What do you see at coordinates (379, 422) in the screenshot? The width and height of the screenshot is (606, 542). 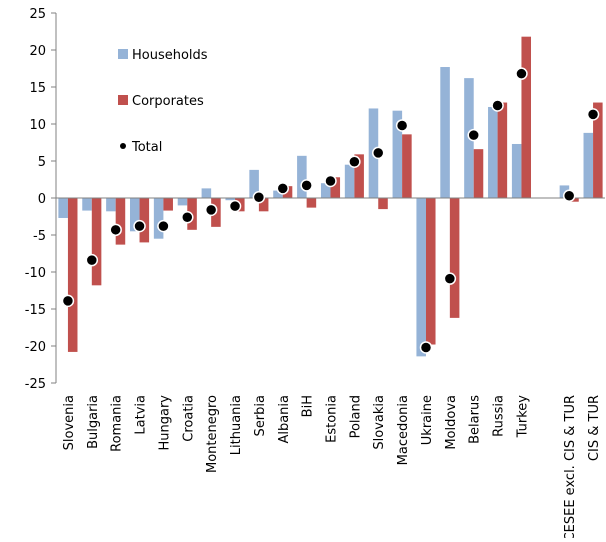 I see `x-tick-label: Slovakia` at bounding box center [379, 422].